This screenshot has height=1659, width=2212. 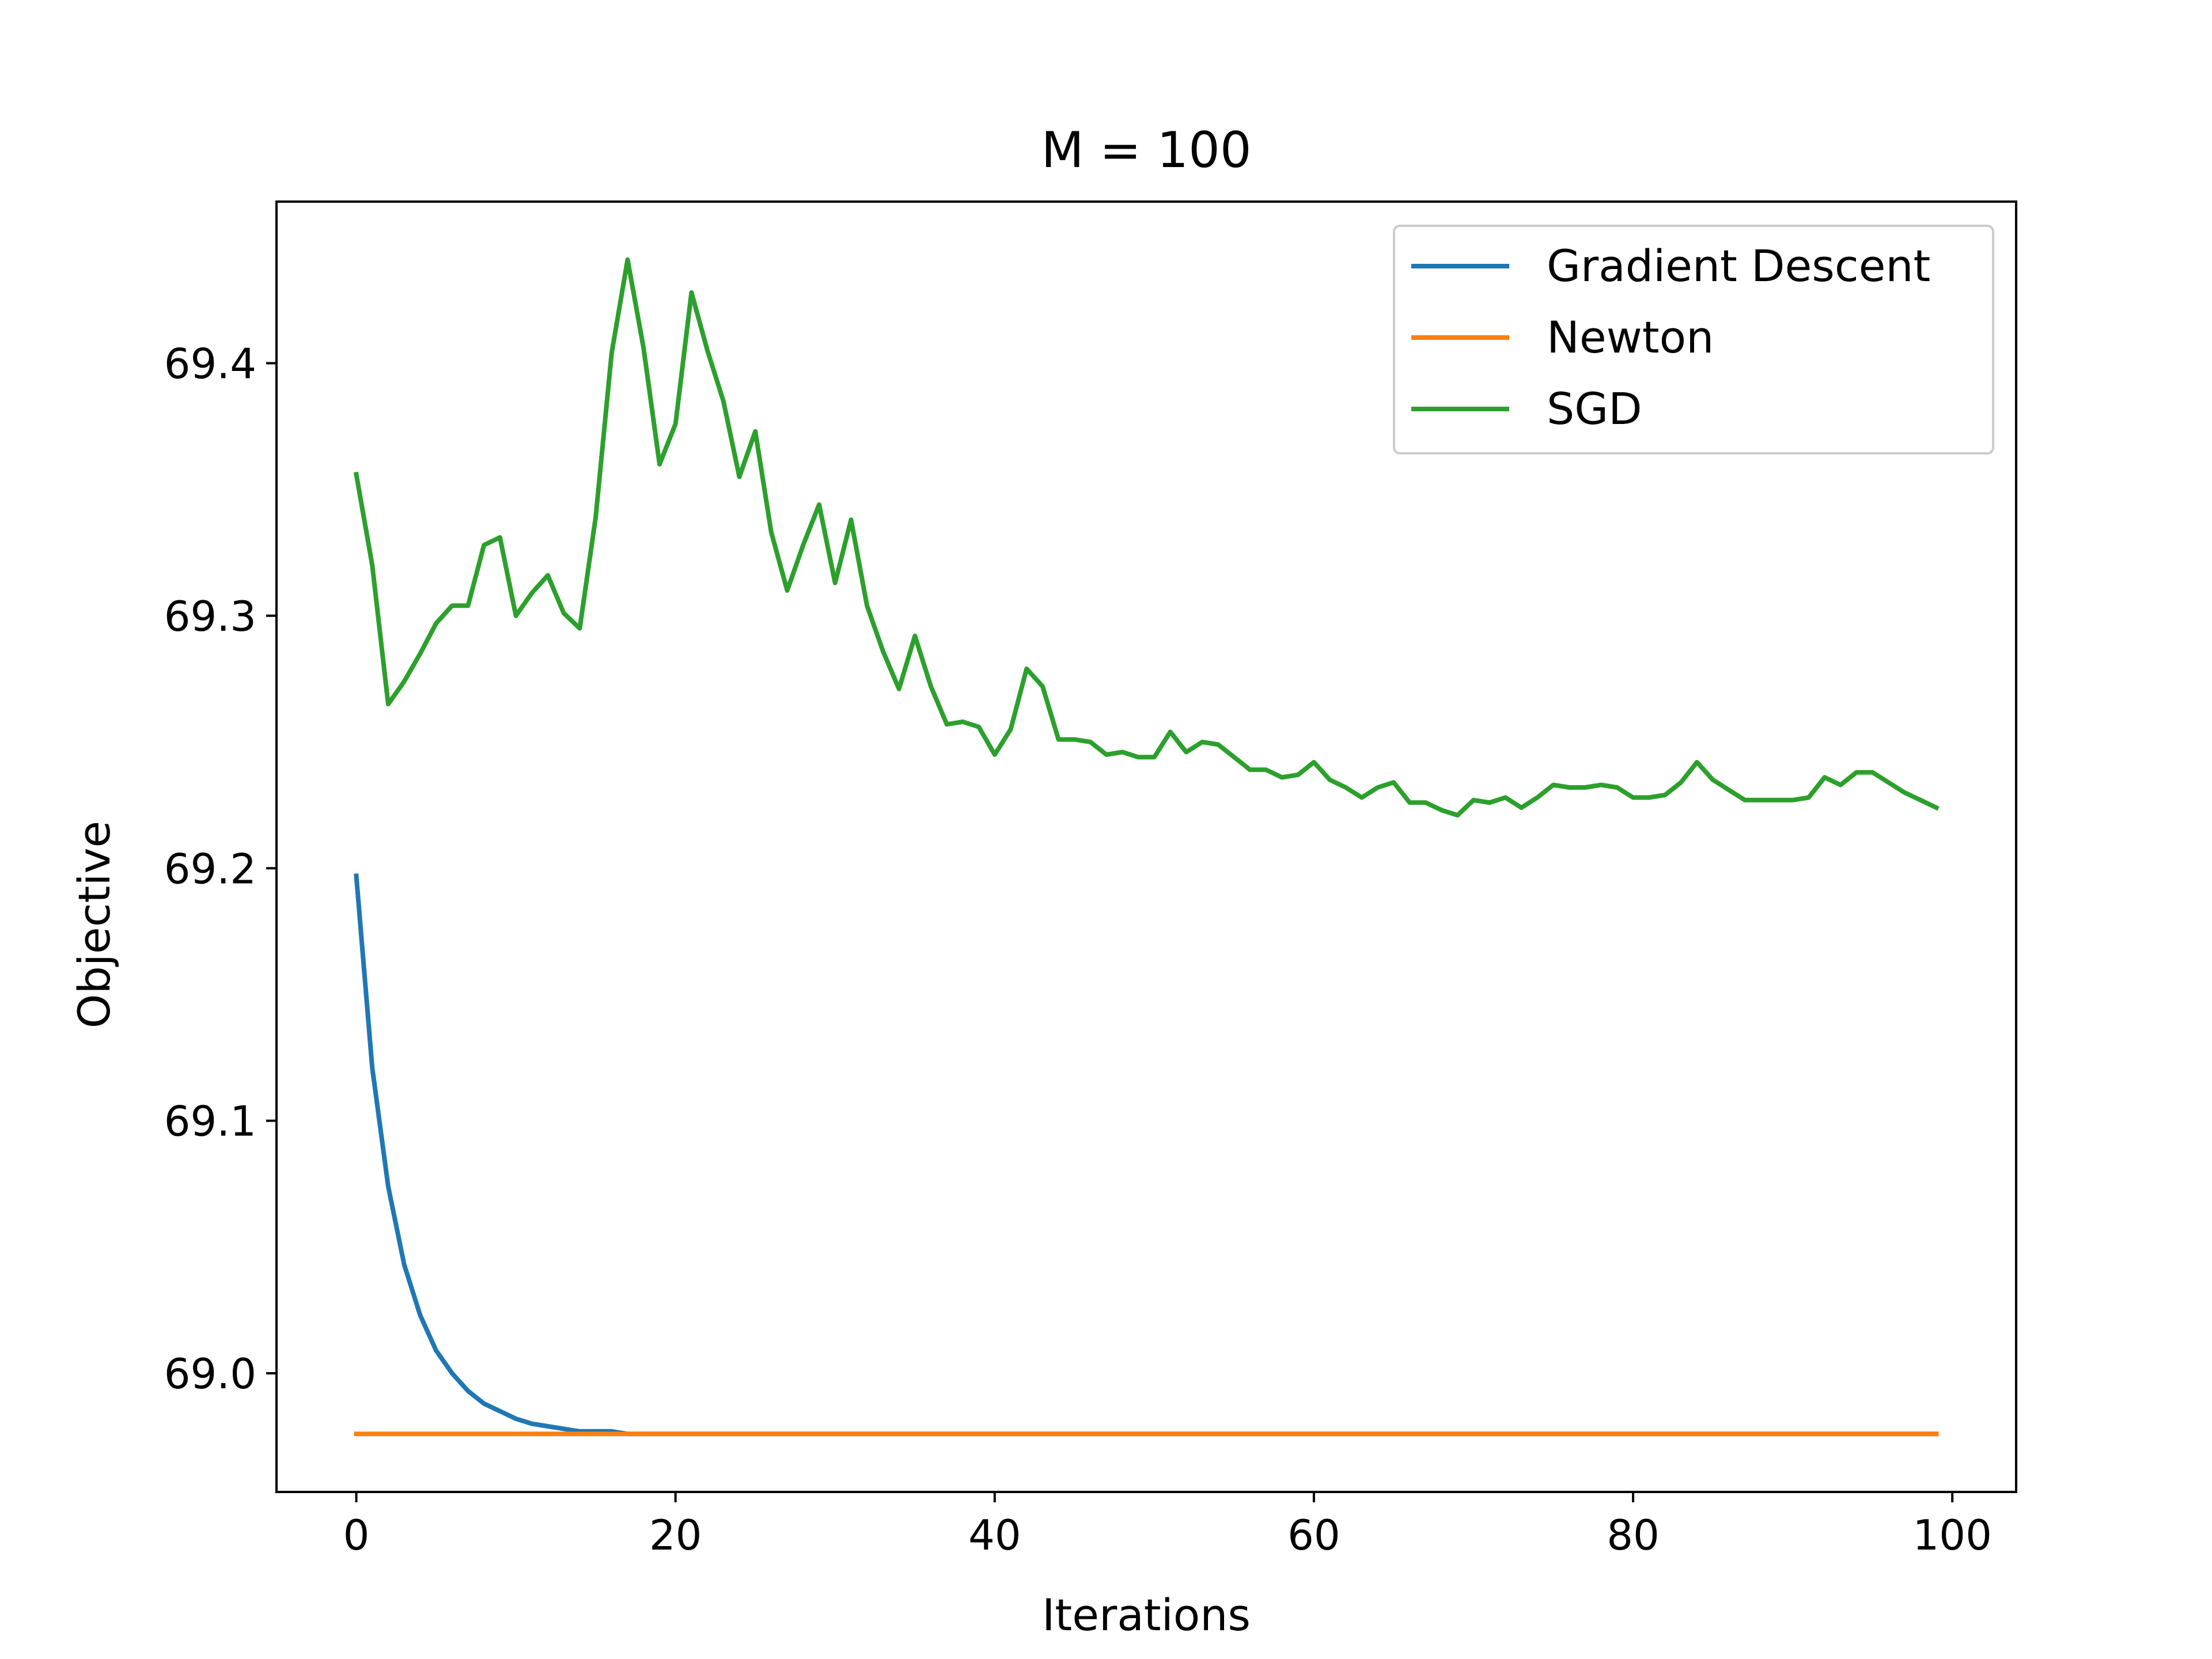 What do you see at coordinates (1313, 1535) in the screenshot?
I see `x-tick-label: 60` at bounding box center [1313, 1535].